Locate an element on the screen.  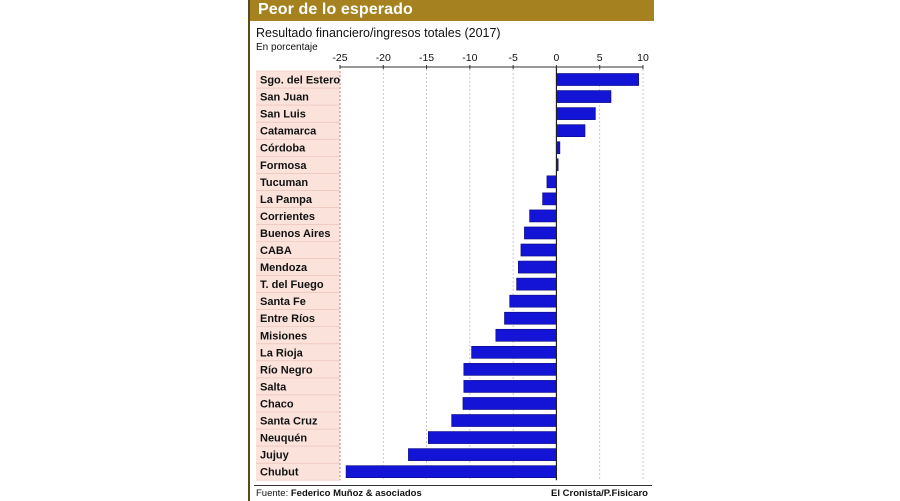
category-label: Chubut is located at coordinates (279, 473).